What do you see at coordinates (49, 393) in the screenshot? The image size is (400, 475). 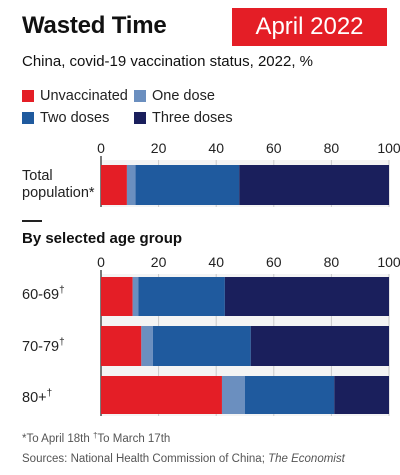 I see `row-label-80-plus-dagger: †` at bounding box center [49, 393].